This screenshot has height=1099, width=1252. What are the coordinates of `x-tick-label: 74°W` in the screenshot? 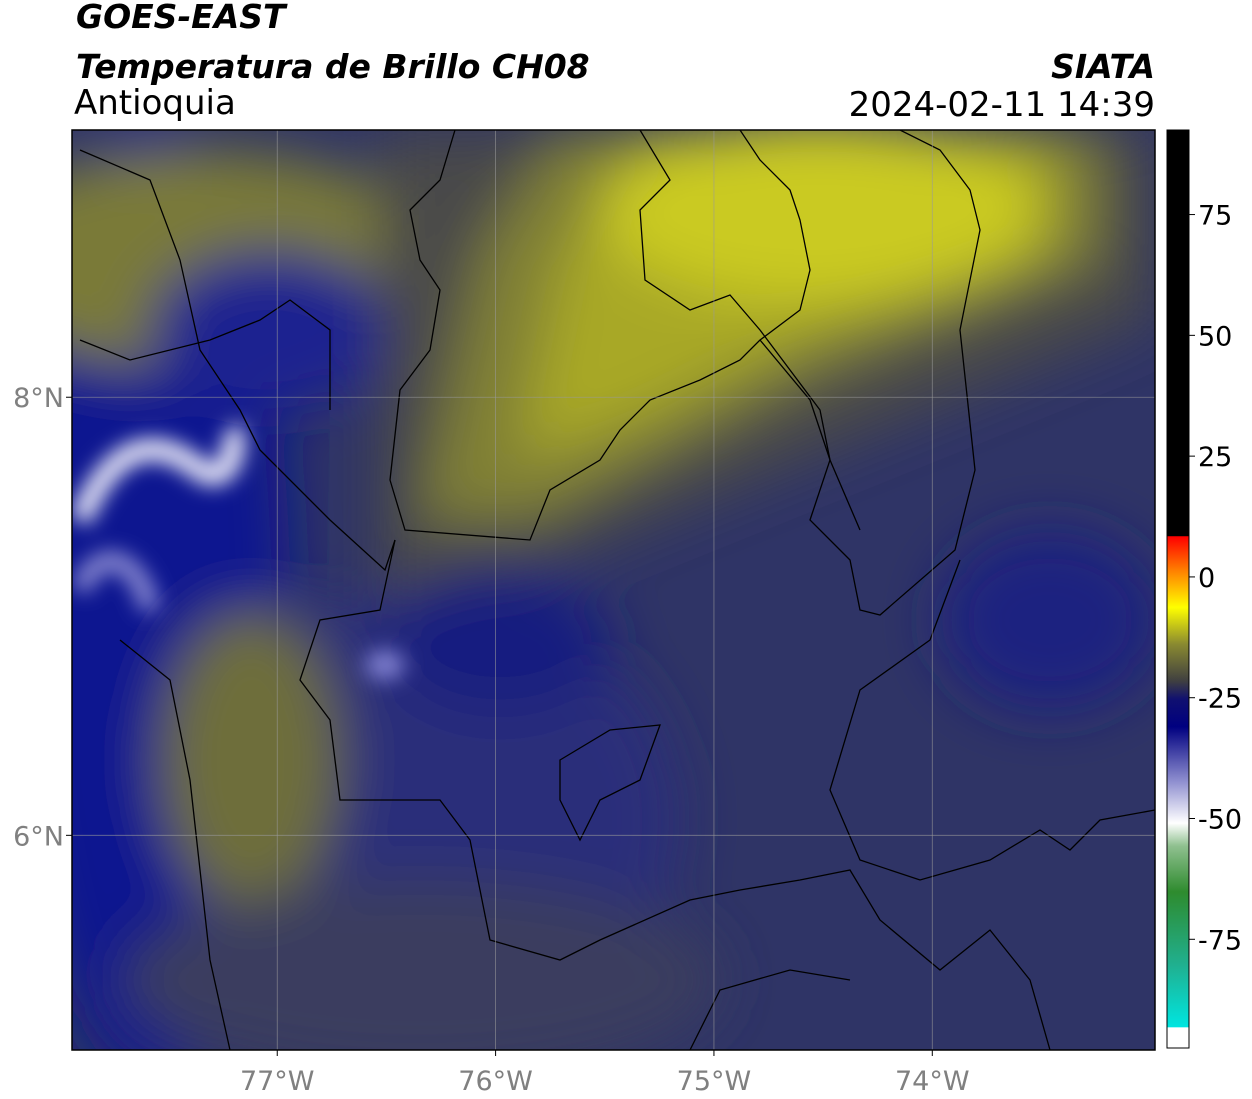 It's located at (932, 1081).